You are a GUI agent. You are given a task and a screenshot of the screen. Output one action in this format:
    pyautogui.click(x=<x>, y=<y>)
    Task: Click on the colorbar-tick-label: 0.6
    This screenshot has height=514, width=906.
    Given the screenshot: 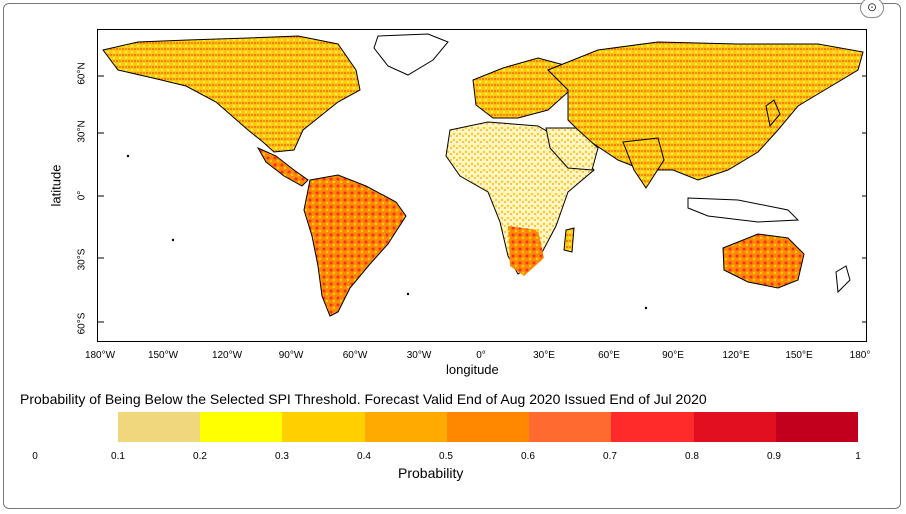 What is the action you would take?
    pyautogui.click(x=528, y=456)
    